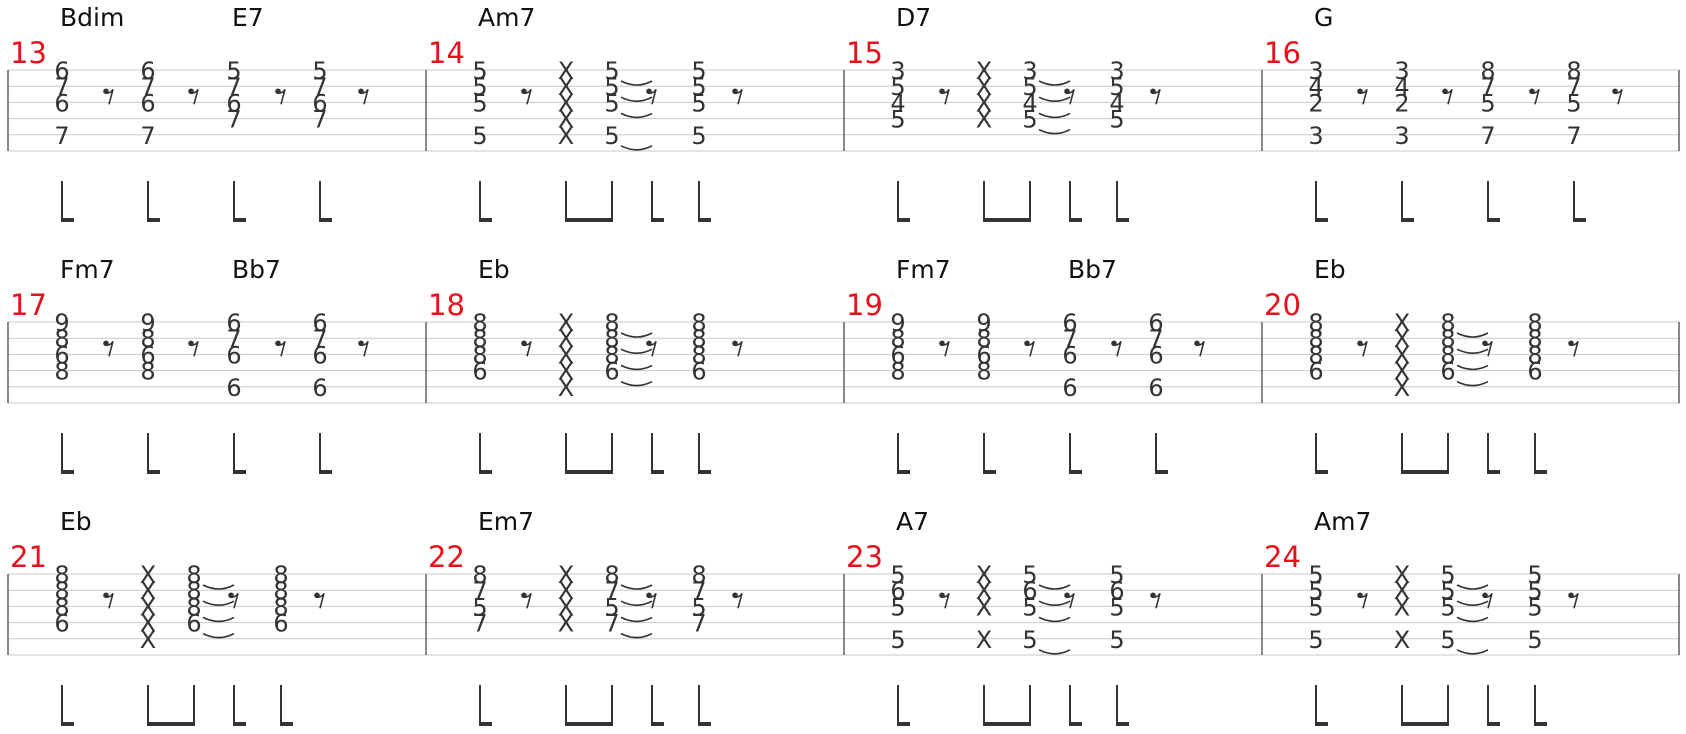 The width and height of the screenshot is (1686, 734). I want to click on measure-number: 16, so click(1282, 53).